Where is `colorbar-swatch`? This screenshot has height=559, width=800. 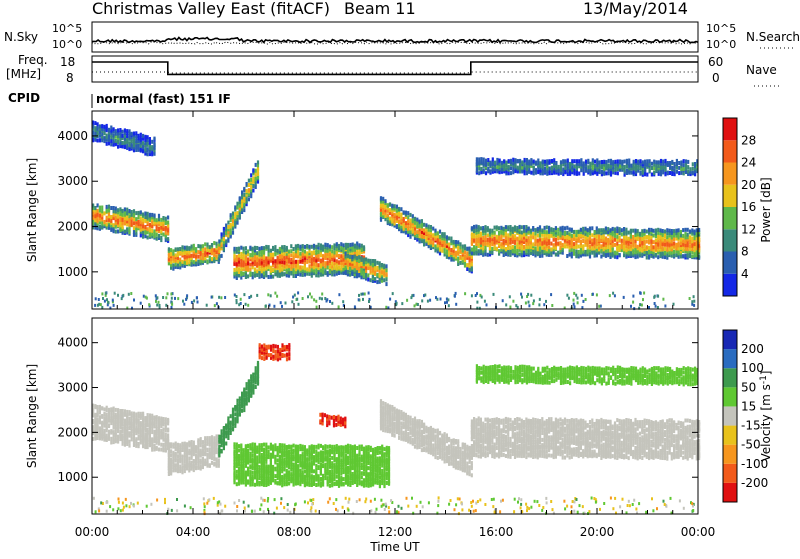 colorbar-swatch is located at coordinates (730, 285).